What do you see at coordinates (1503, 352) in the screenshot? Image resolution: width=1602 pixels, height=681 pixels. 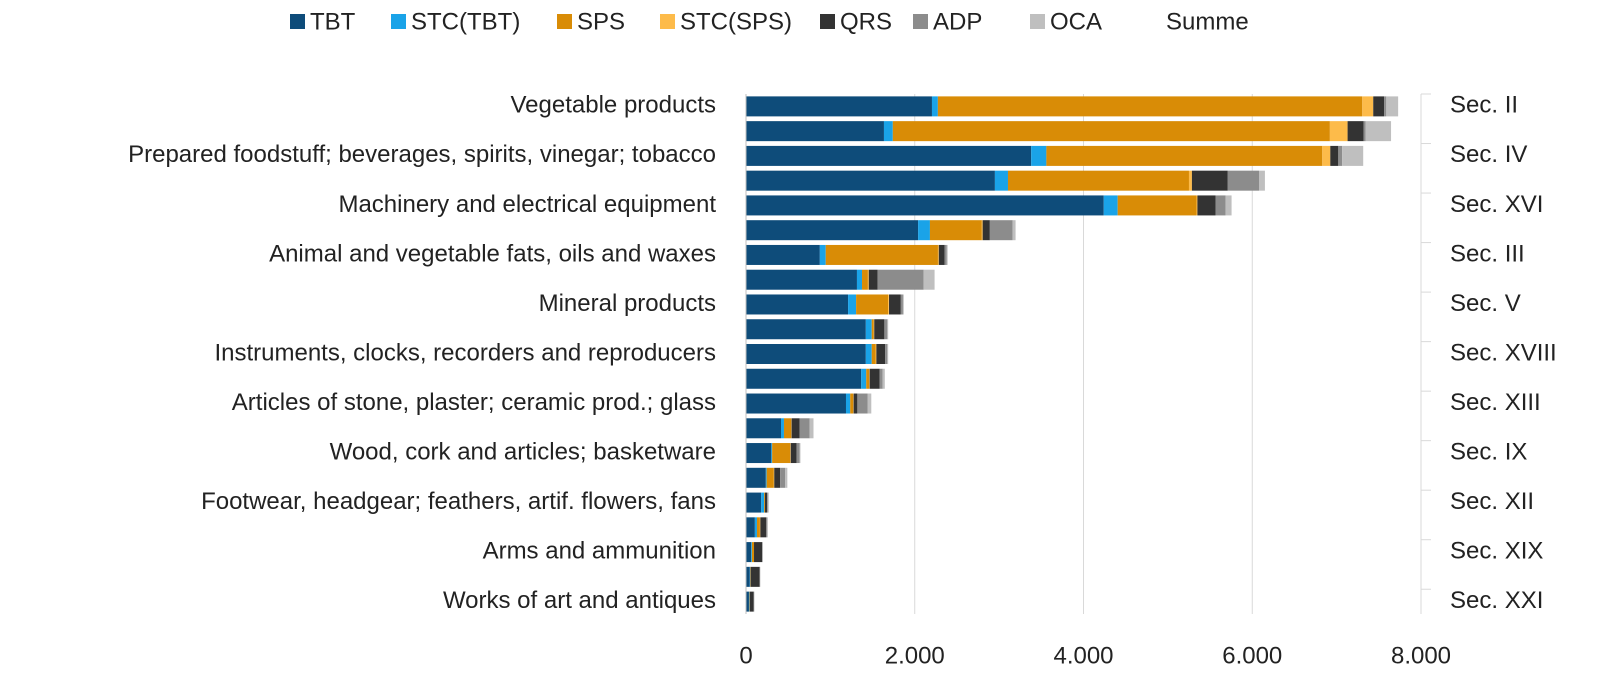 I see `section-label: Sec. XVIII` at bounding box center [1503, 352].